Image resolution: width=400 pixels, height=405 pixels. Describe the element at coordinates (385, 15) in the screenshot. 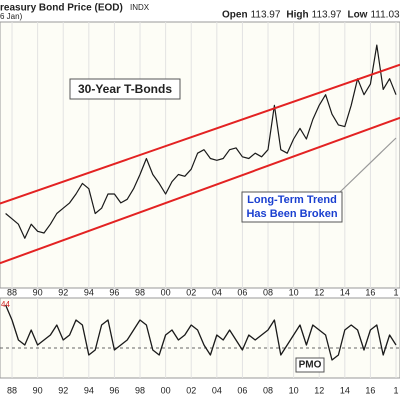

I see `quote-value: 111.03` at that location.